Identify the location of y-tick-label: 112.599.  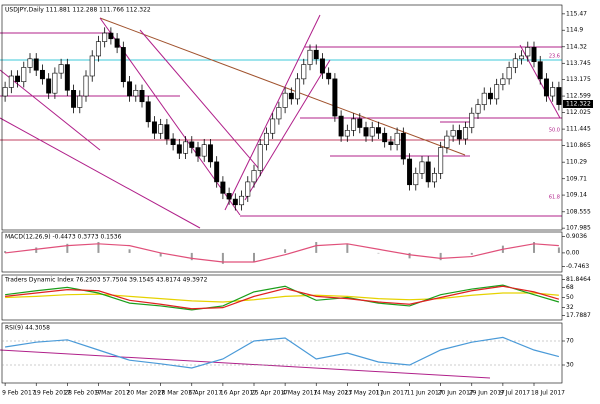
(578, 96).